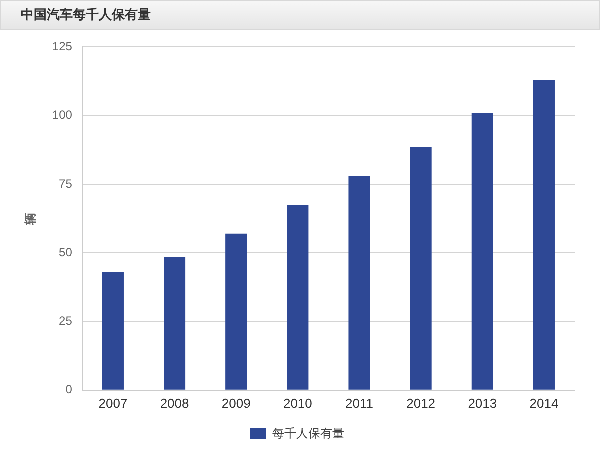  Describe the element at coordinates (421, 403) in the screenshot. I see `x-tick-label: 2012` at that location.